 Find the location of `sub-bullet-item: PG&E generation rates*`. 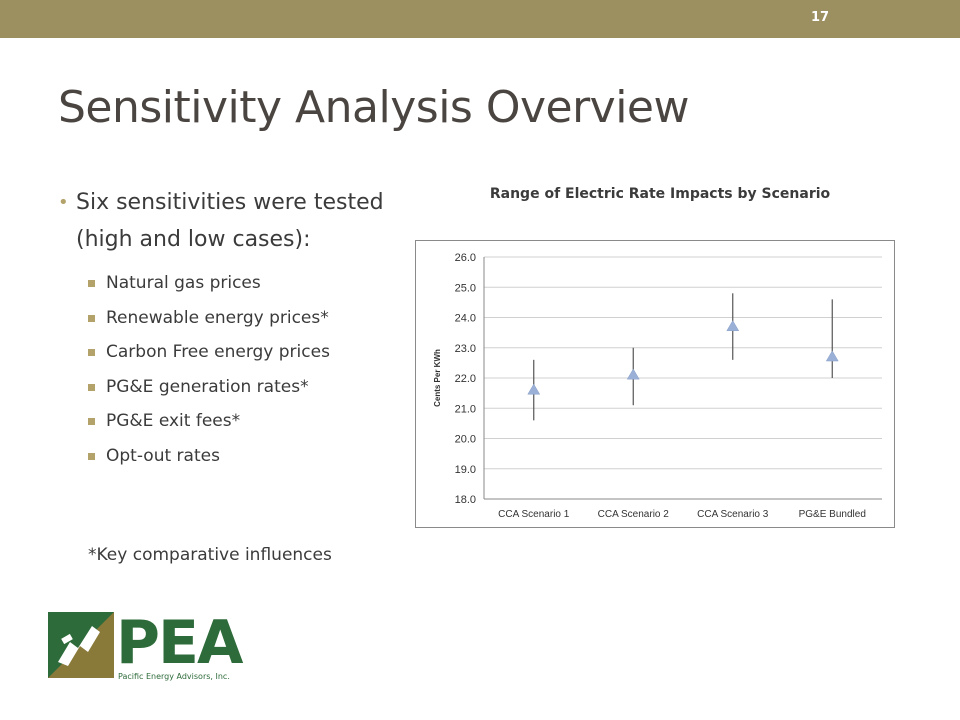

sub-bullet-item: PG&E generation rates* is located at coordinates (238, 387).